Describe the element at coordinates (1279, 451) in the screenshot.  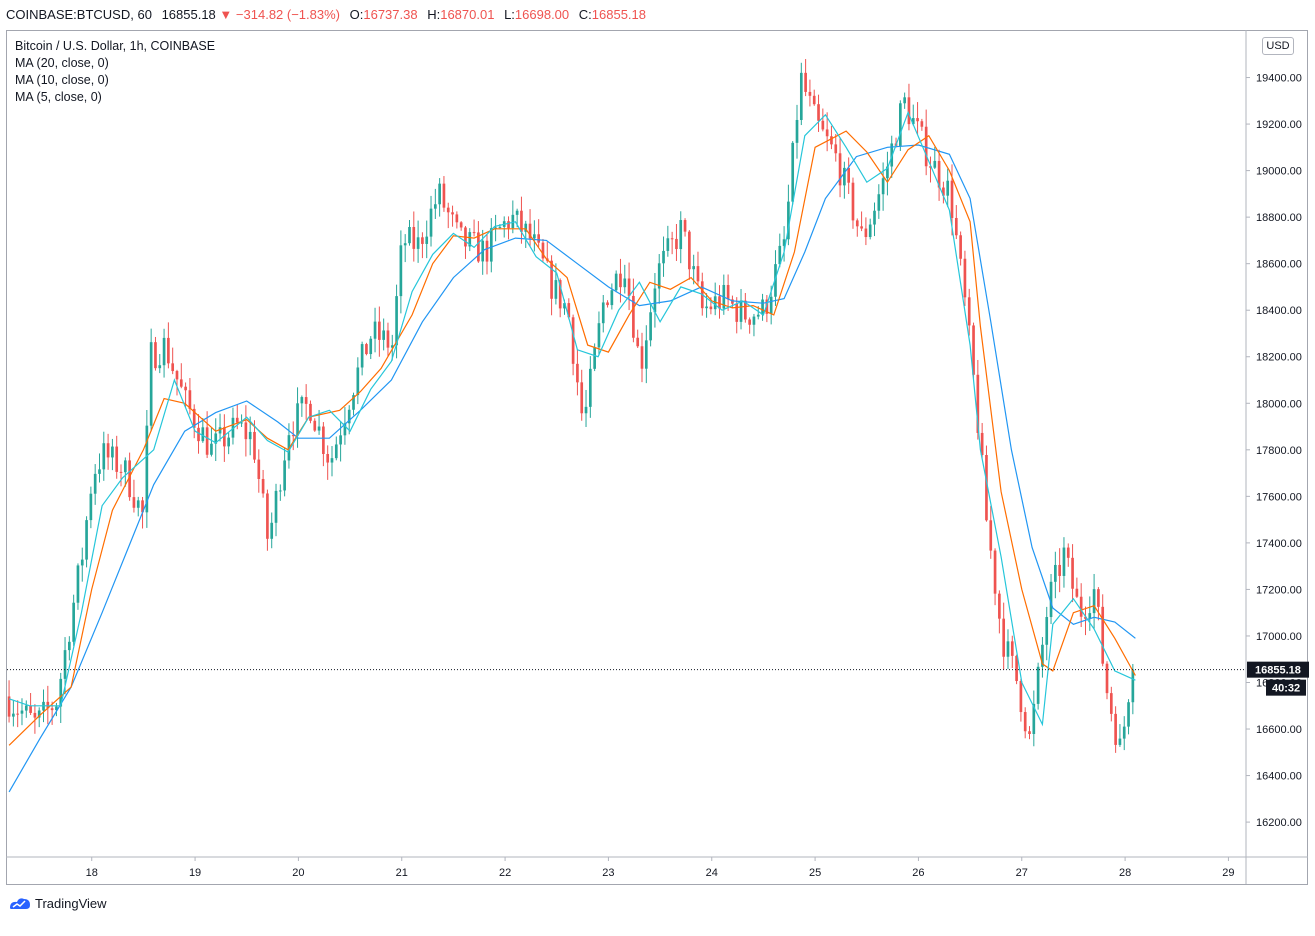
I see `price-tick-label: 17800.00` at that location.